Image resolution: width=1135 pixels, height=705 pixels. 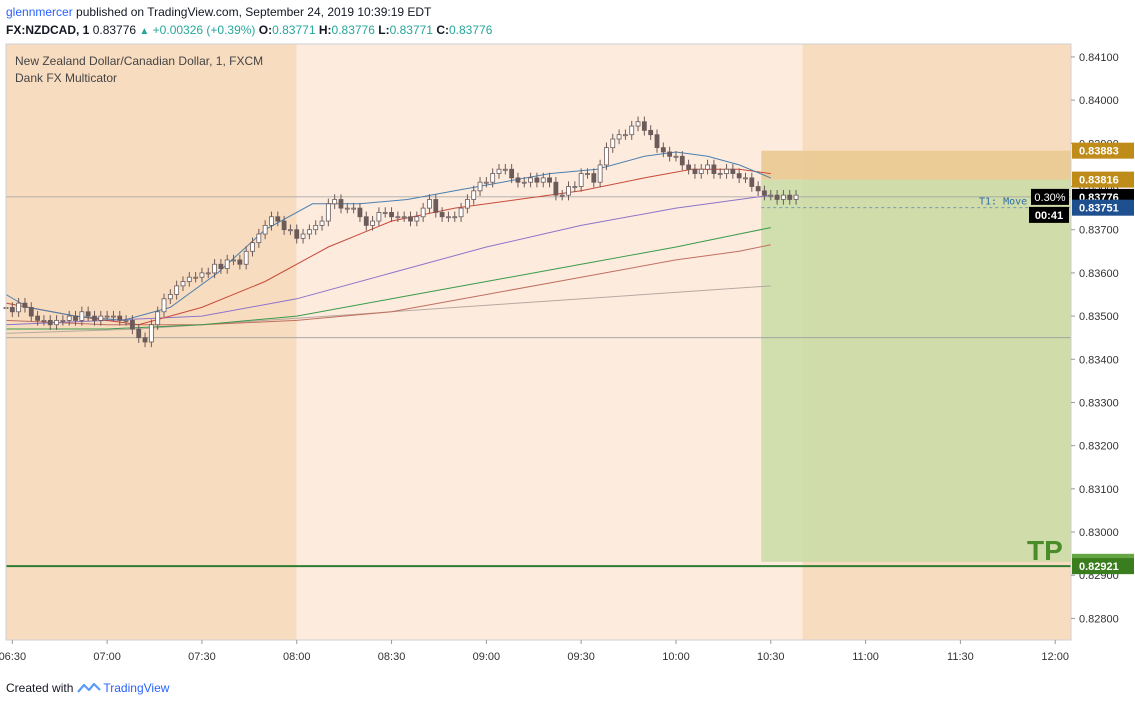 What do you see at coordinates (1099, 231) in the screenshot?
I see `y-tick-label: 0.83700` at bounding box center [1099, 231].